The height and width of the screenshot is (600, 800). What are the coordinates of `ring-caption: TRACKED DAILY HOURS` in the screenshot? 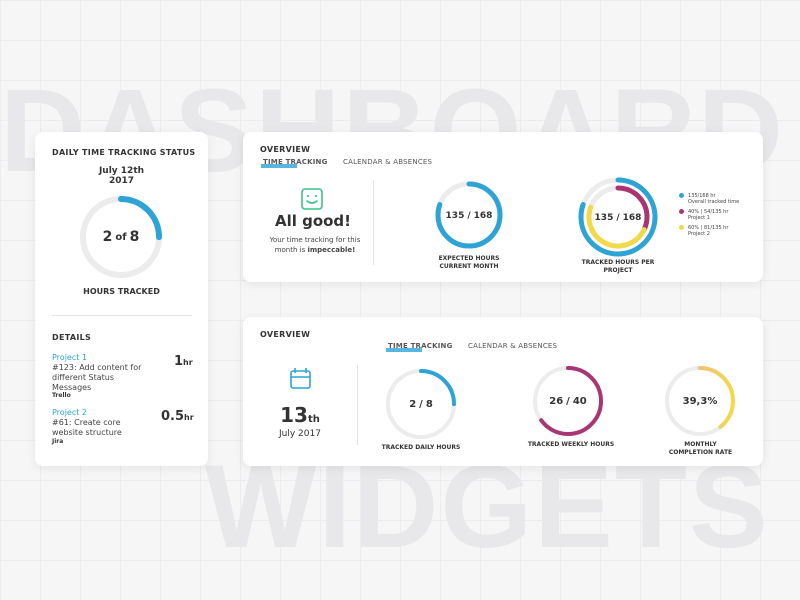 It's located at (421, 447).